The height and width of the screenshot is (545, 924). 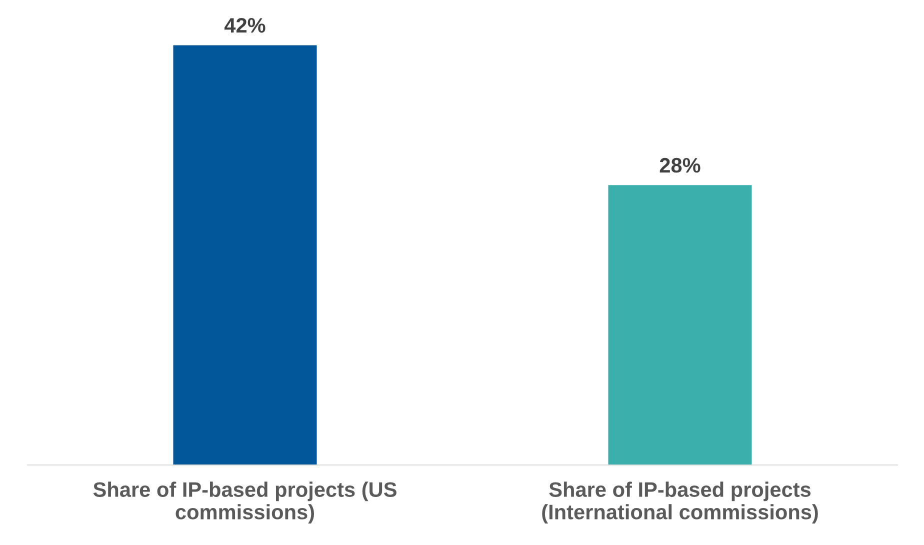 I want to click on data-label: 28%, so click(x=680, y=165).